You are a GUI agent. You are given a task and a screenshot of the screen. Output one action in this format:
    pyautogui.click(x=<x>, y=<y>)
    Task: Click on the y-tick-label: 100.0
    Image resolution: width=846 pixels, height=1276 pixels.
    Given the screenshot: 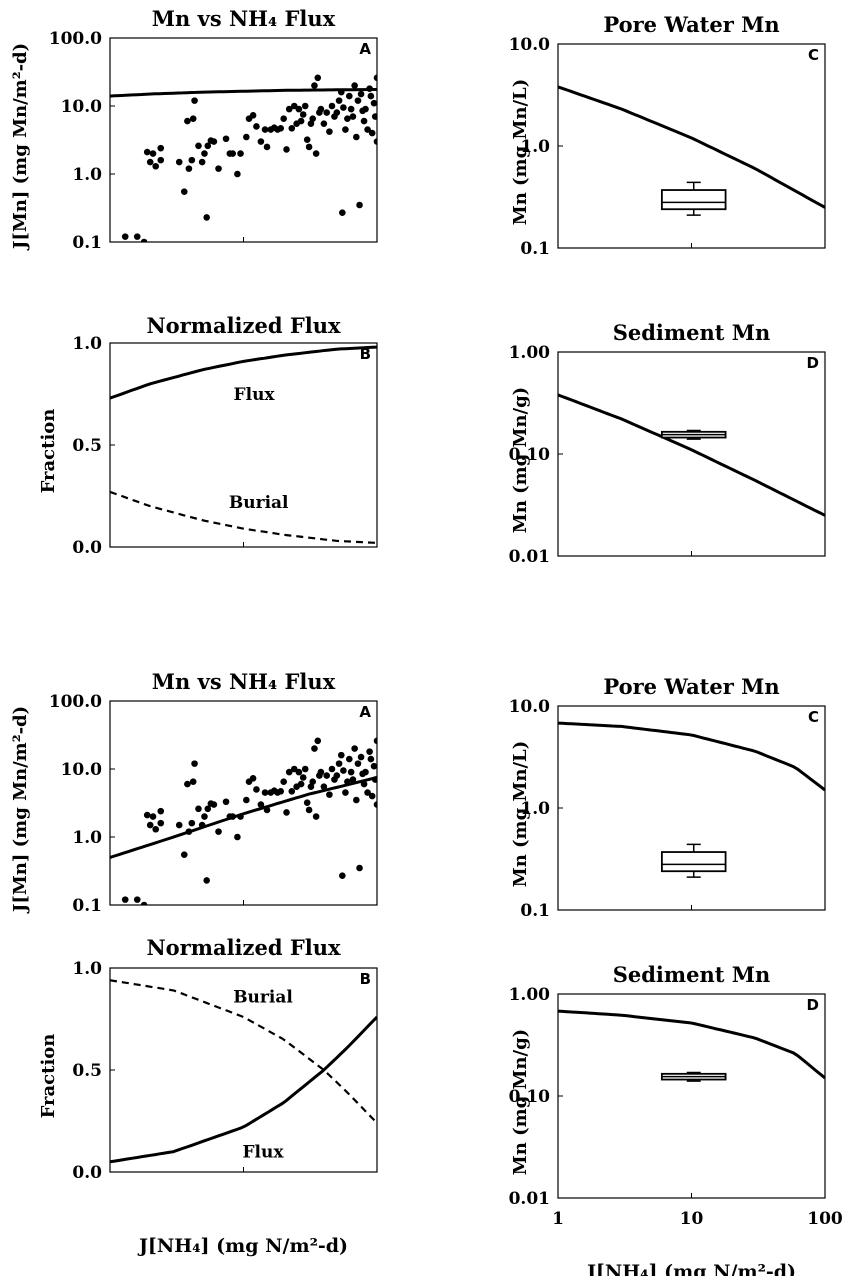 What is the action you would take?
    pyautogui.click(x=75, y=39)
    